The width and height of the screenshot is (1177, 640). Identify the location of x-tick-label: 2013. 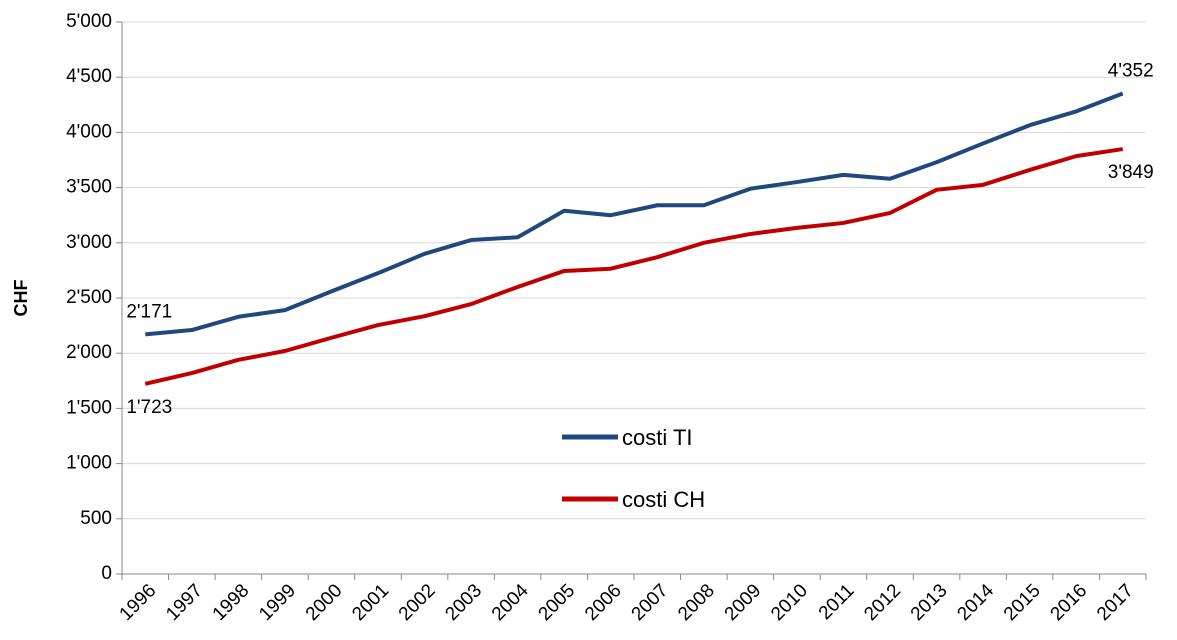
(929, 602).